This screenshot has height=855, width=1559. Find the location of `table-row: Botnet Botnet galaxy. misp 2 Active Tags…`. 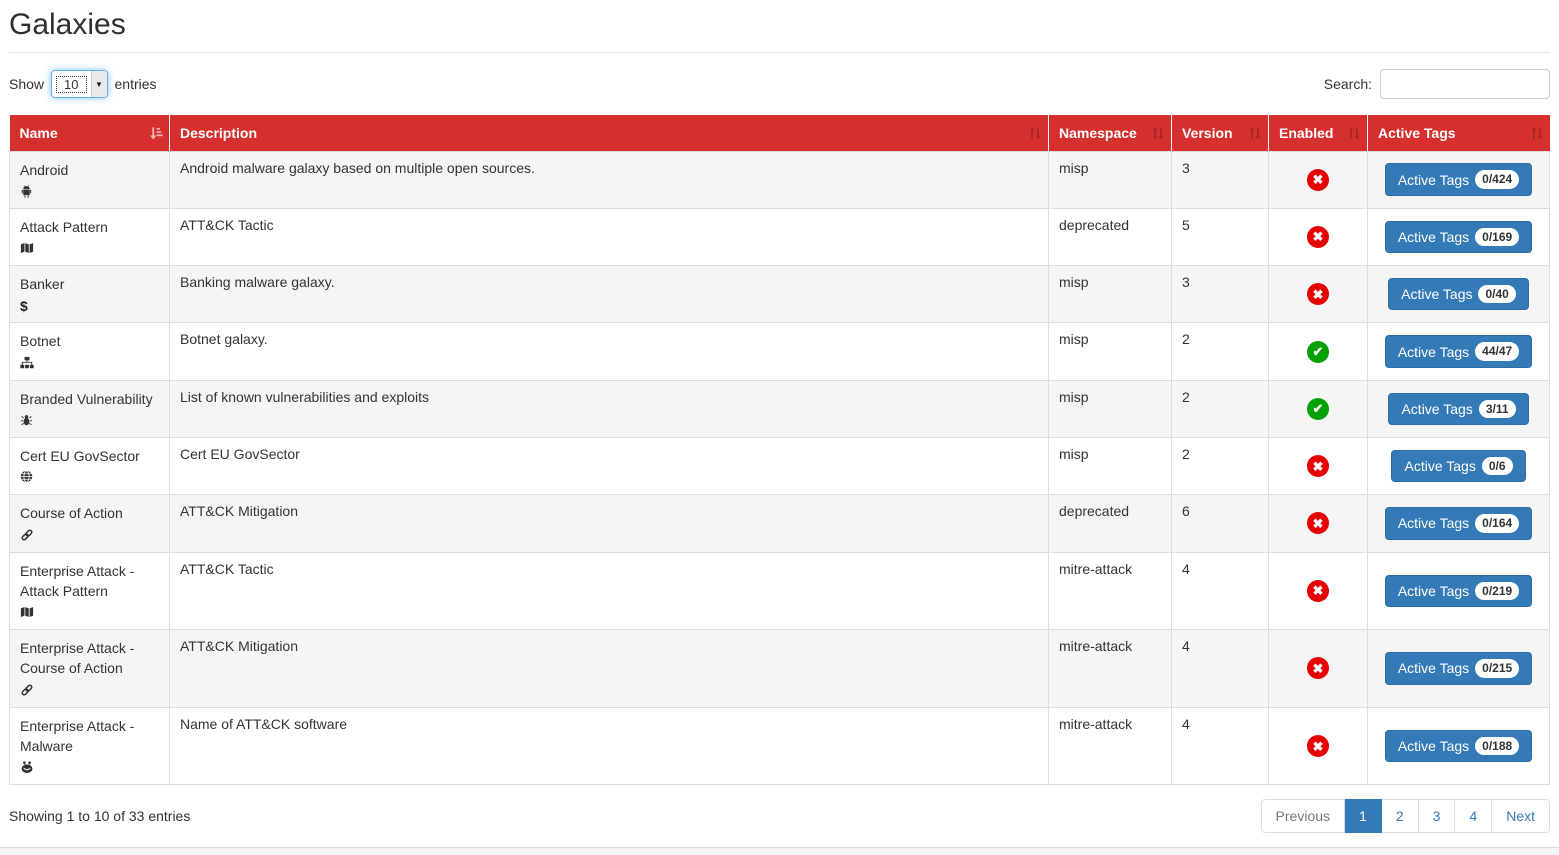

table-row: Botnet Botnet galaxy. misp 2 Active Tags… is located at coordinates (779, 351).